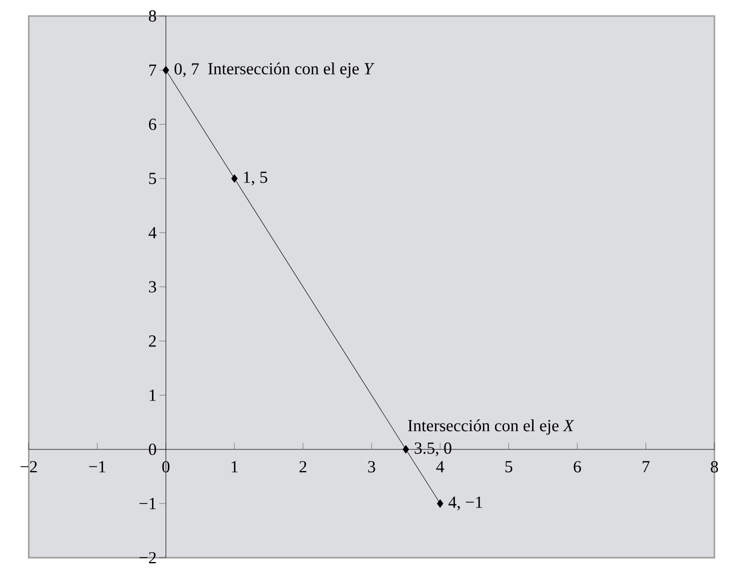 The width and height of the screenshot is (734, 579). What do you see at coordinates (152, 232) in the screenshot?
I see `y-tick-label: 4` at bounding box center [152, 232].